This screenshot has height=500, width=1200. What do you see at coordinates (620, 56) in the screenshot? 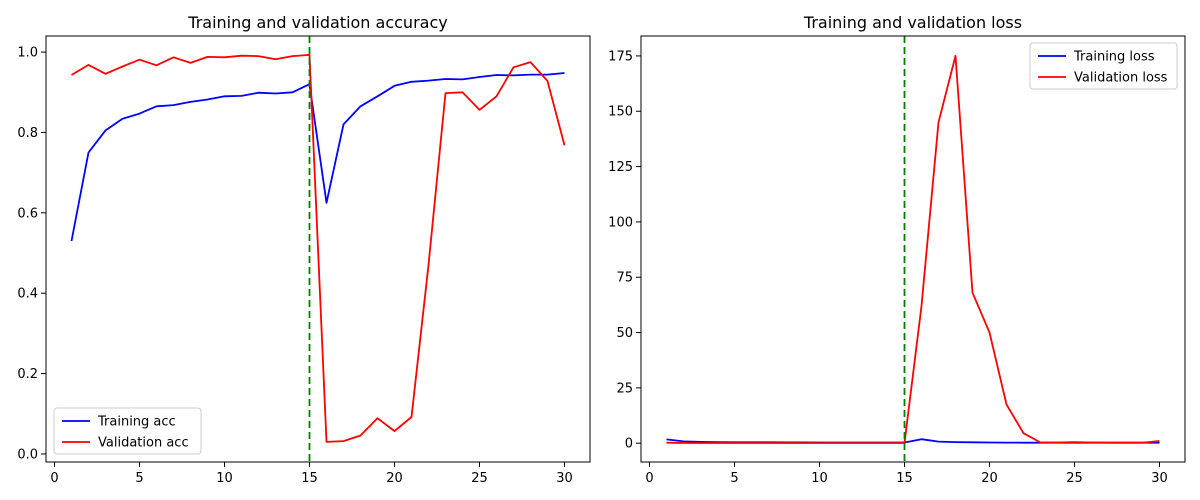
I see `y-tick-label: 175` at bounding box center [620, 56].